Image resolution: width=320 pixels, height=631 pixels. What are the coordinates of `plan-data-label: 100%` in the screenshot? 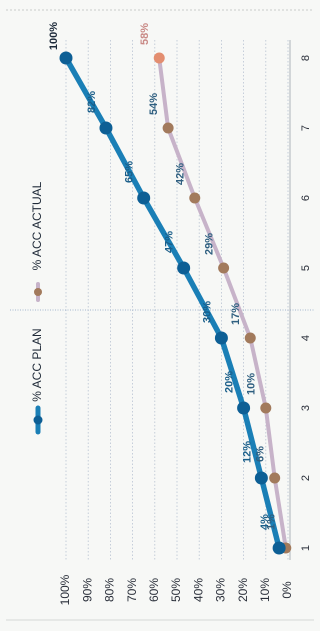 It's located at (54, 36).